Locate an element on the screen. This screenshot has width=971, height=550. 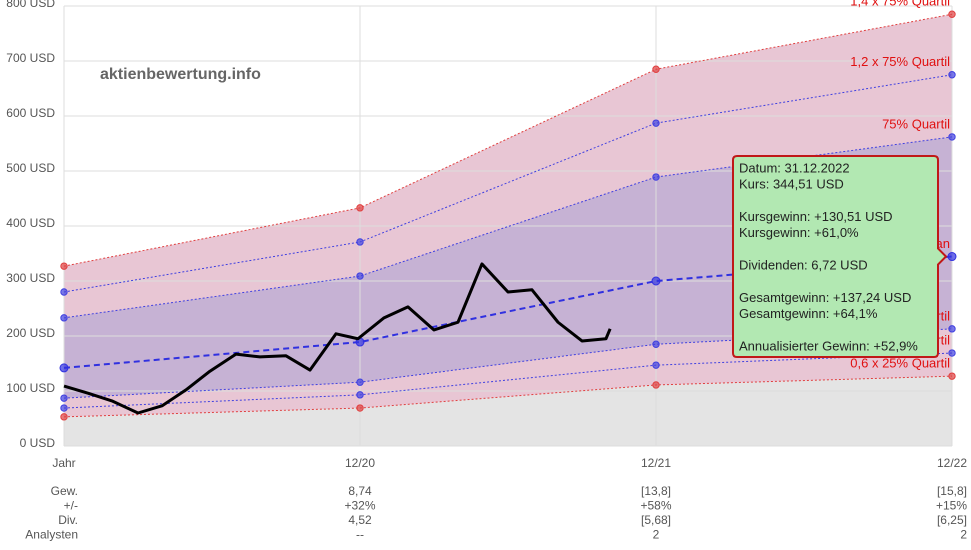
y-tick-label: 800 USD is located at coordinates (30, 5).